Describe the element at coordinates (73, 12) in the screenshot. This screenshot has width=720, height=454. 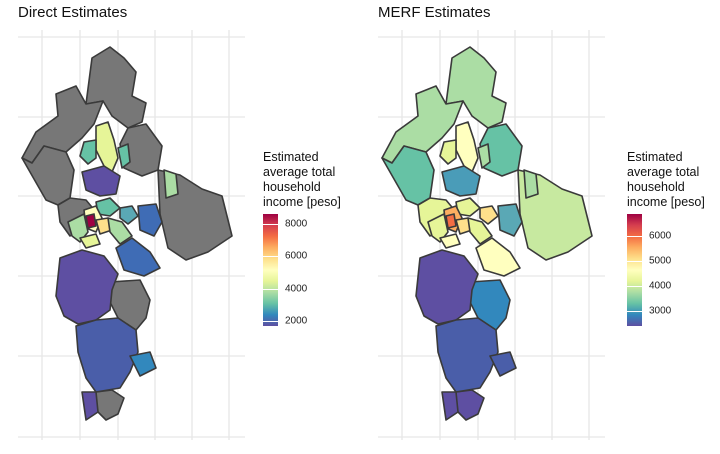
I see `panel-title-direct: Direct Estimates` at that location.